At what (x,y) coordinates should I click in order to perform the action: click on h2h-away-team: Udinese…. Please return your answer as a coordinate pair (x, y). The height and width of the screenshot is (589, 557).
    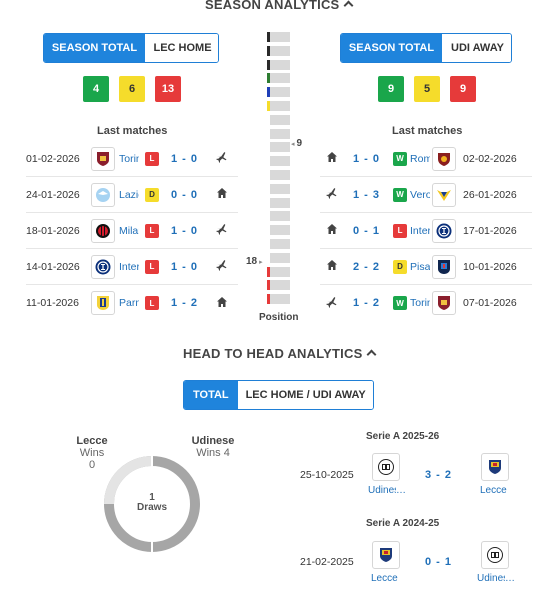
    Looking at the image, I should click on (496, 578).